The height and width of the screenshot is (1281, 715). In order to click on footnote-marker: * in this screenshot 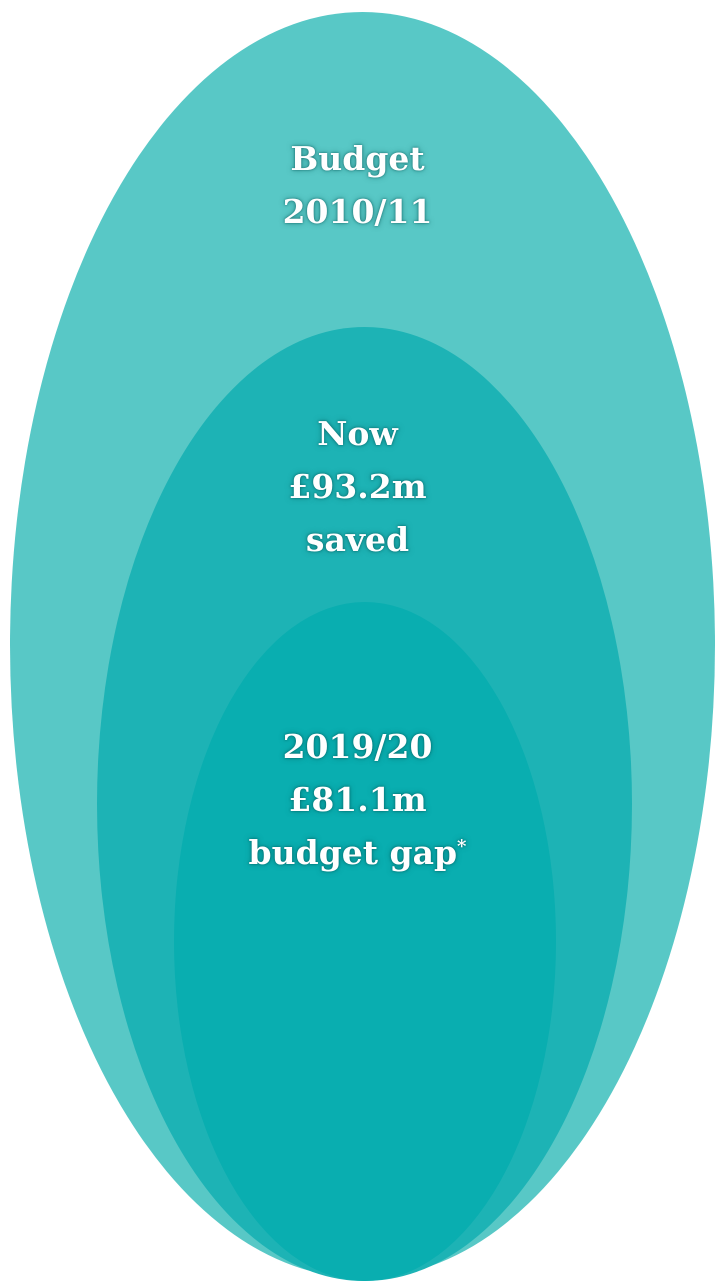, I will do `click(462, 846)`.